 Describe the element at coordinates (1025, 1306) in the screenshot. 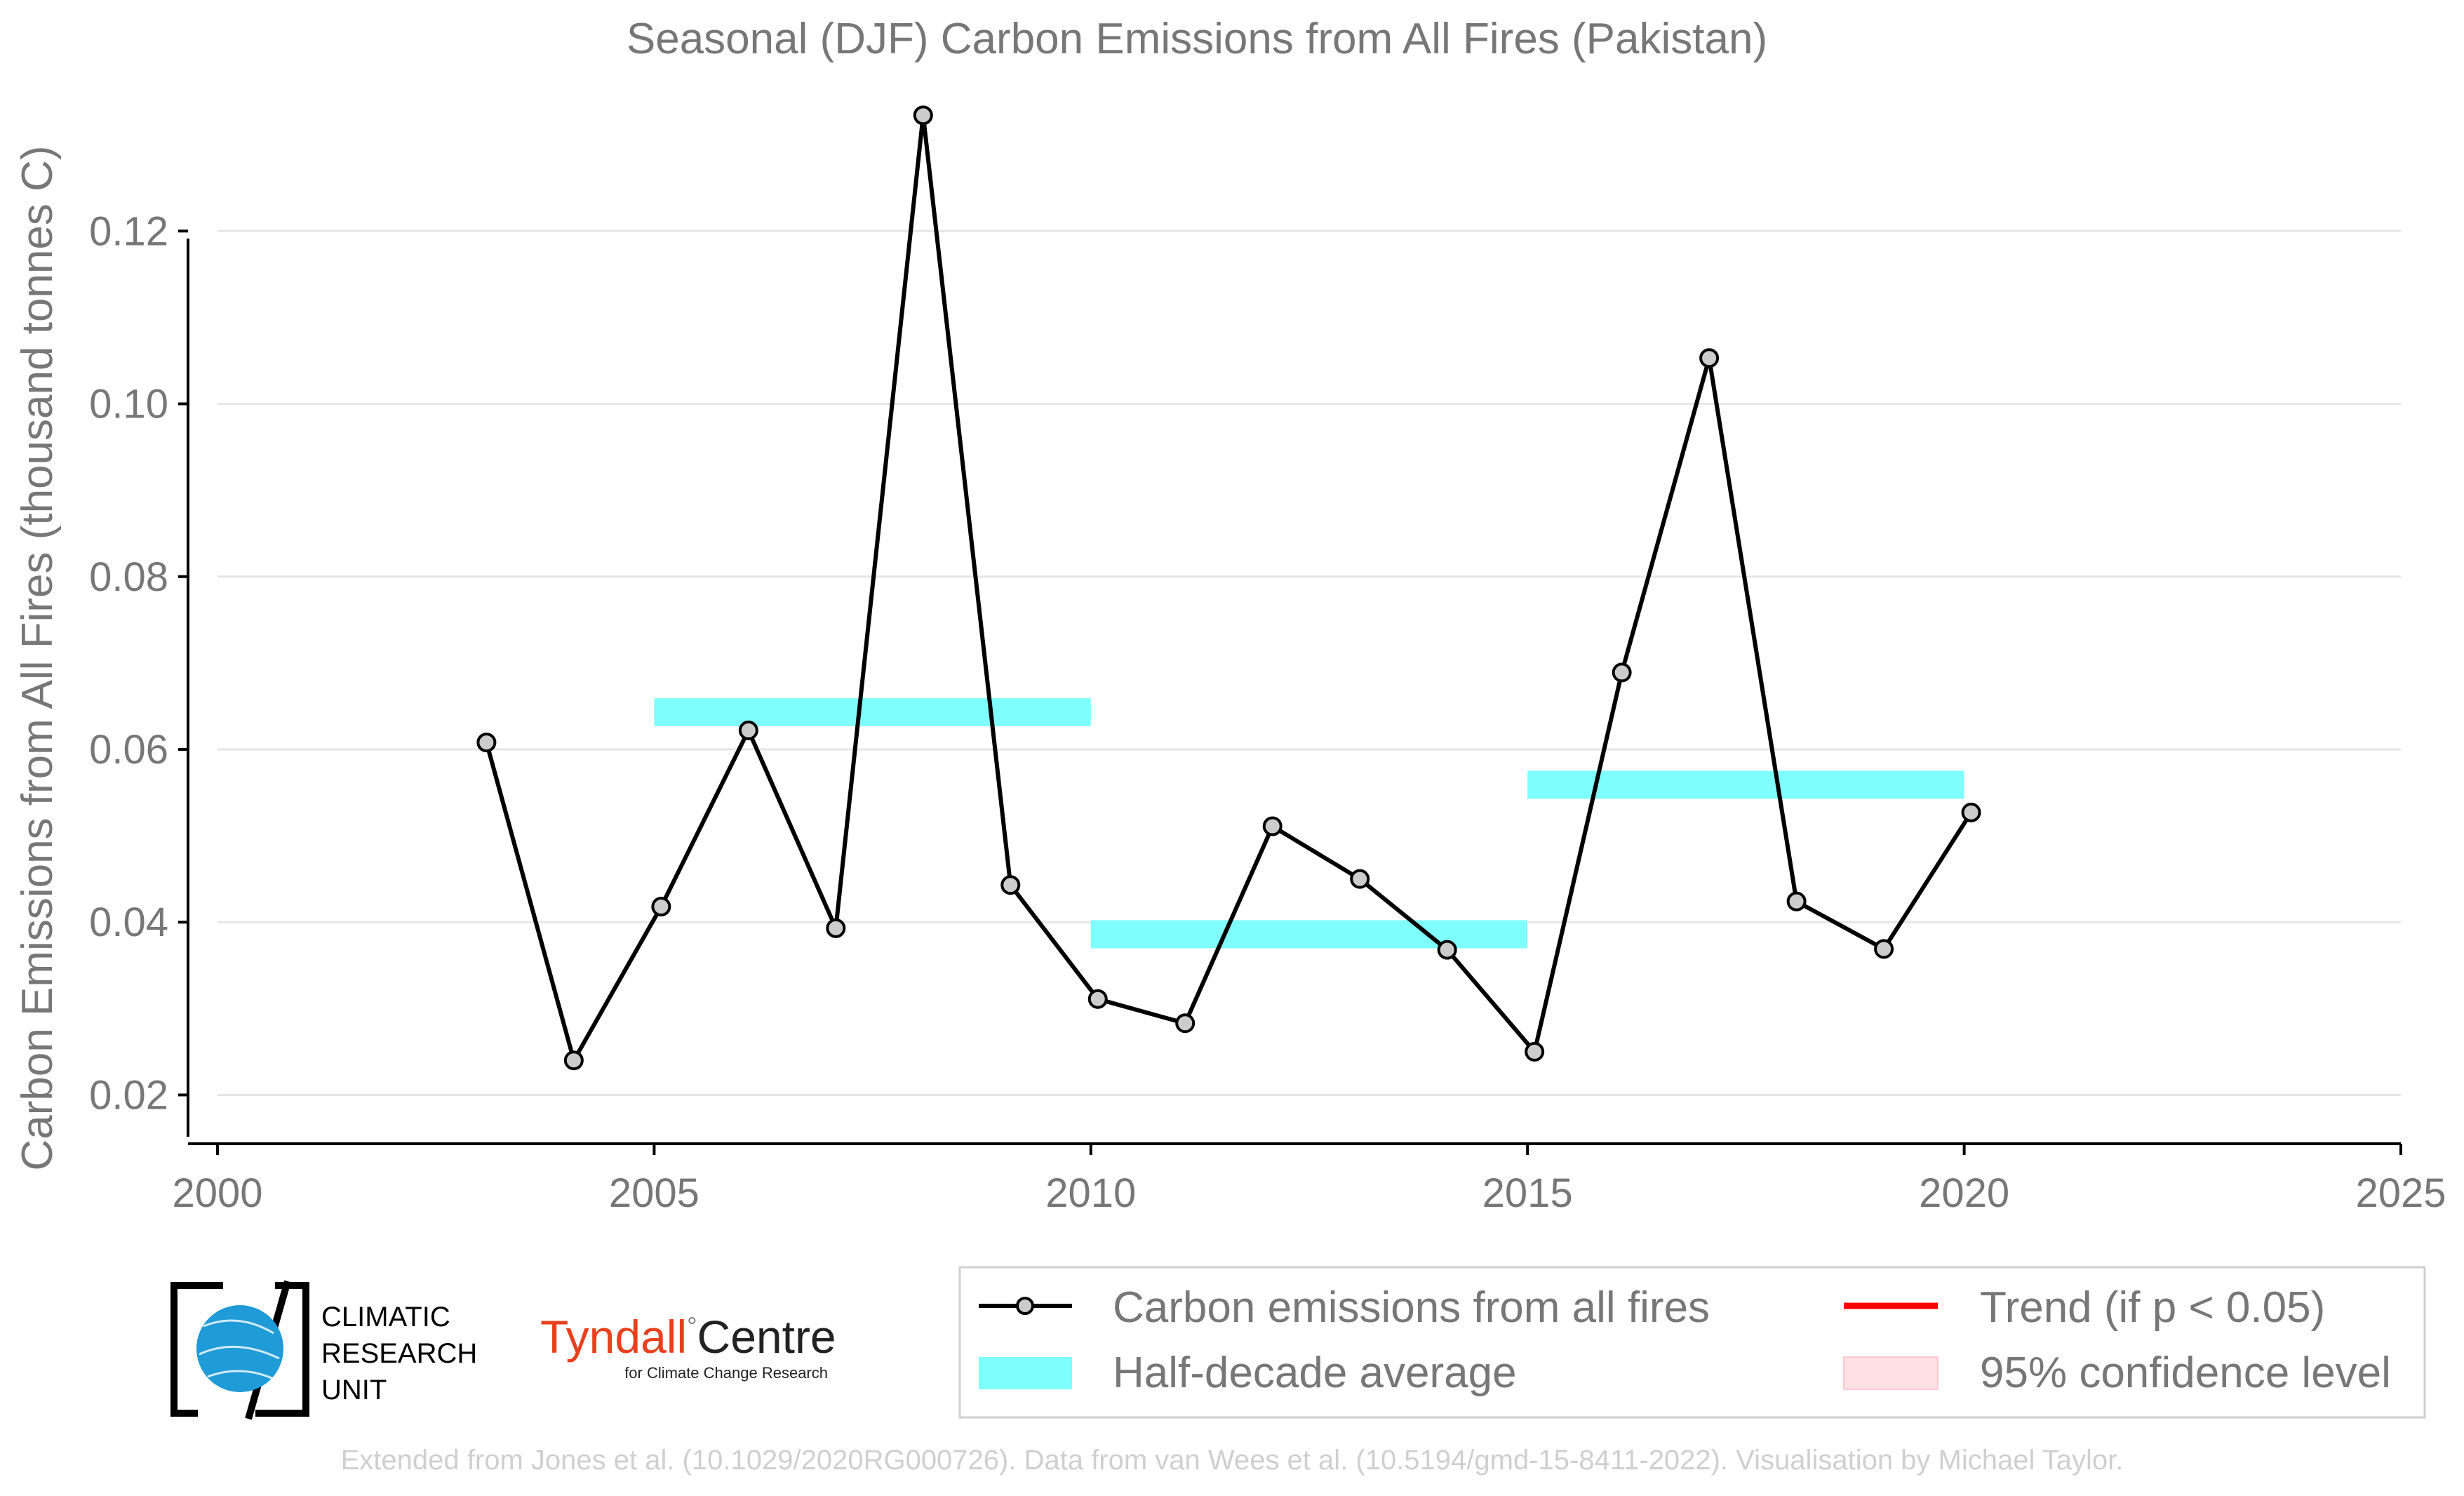

I see `legend-marker-emissions` at that location.